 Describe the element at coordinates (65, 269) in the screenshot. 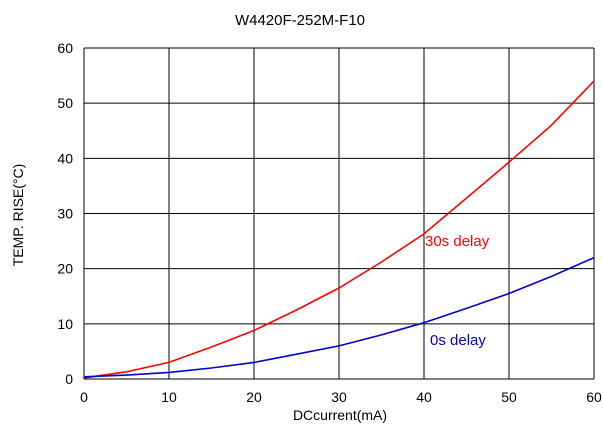

I see `y-tick-label: 20` at that location.